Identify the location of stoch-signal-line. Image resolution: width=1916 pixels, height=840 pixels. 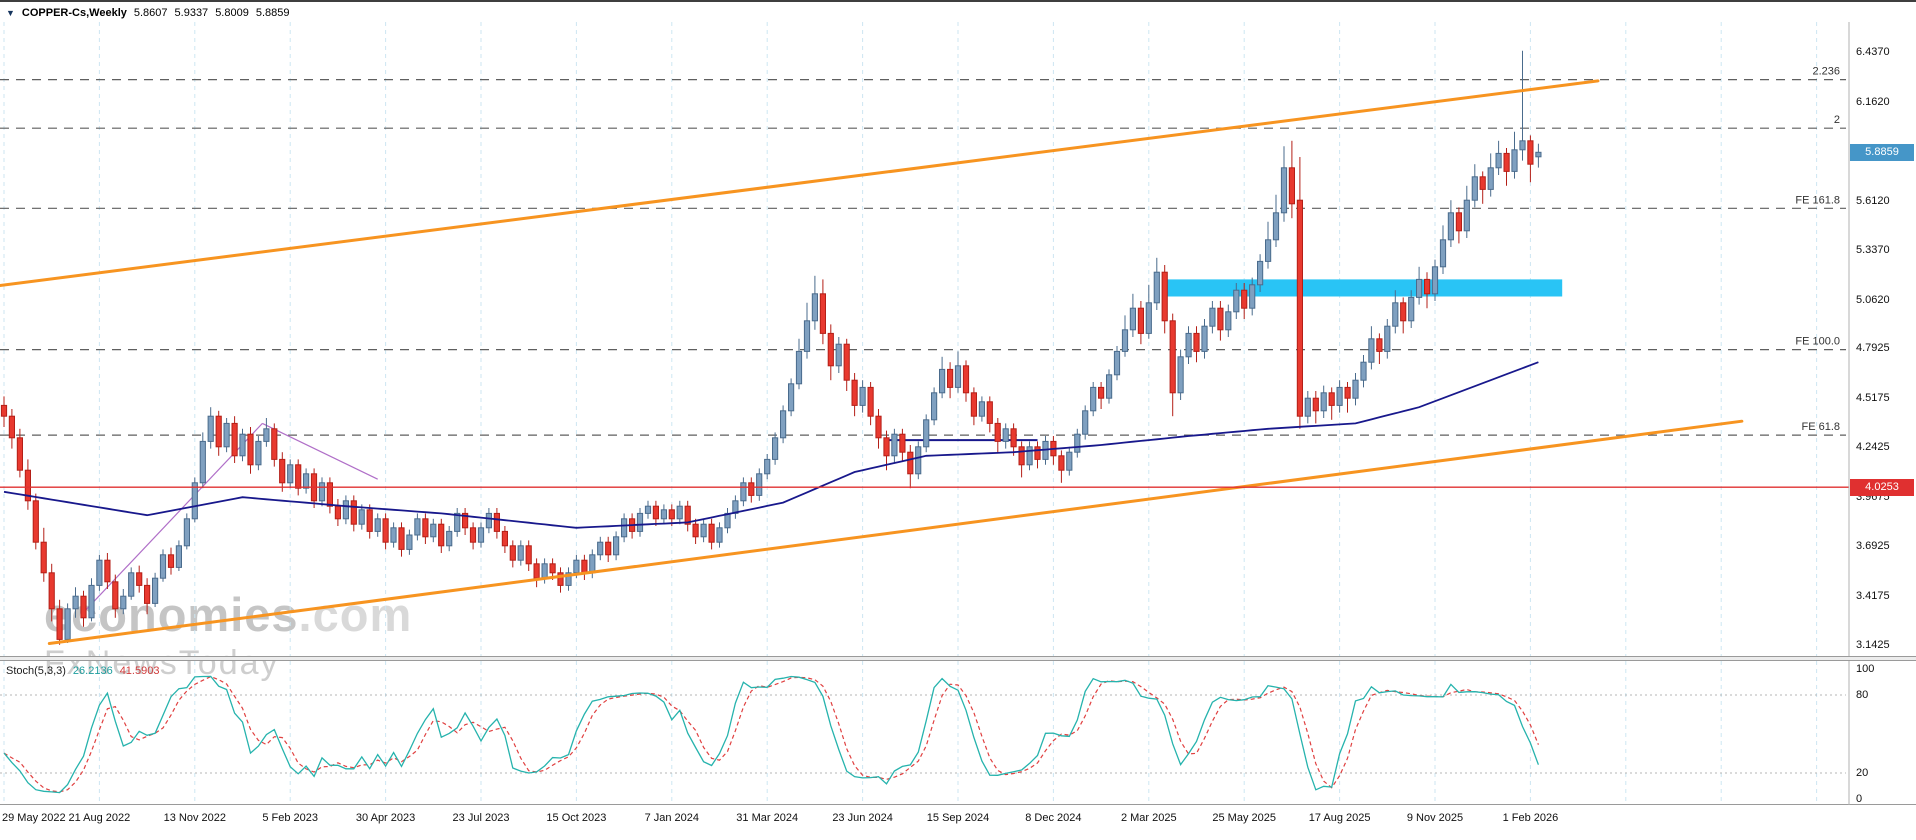
(771, 734).